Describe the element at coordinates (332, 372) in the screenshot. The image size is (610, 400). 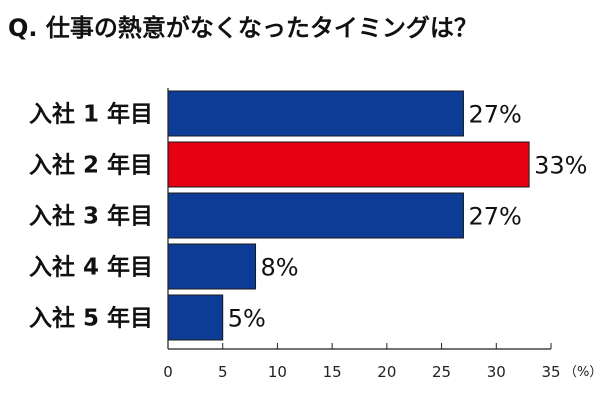
I see `x-tick-label: 15` at that location.